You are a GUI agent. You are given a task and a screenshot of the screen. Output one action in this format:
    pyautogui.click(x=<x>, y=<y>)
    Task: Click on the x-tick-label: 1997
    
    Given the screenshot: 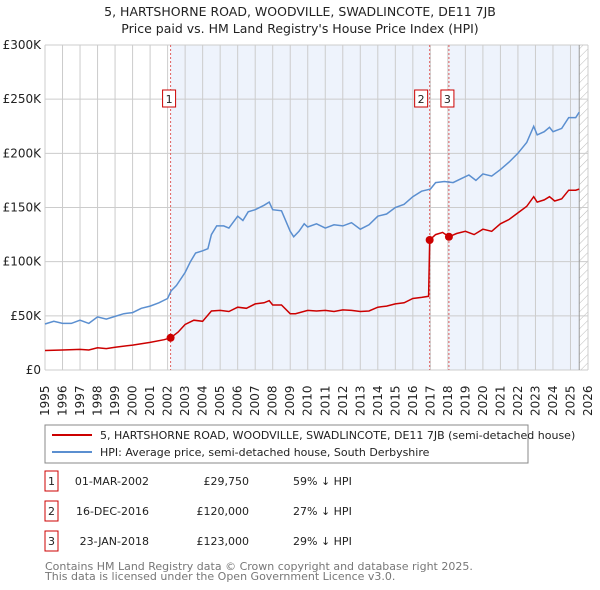 What is the action you would take?
    pyautogui.click(x=80, y=400)
    